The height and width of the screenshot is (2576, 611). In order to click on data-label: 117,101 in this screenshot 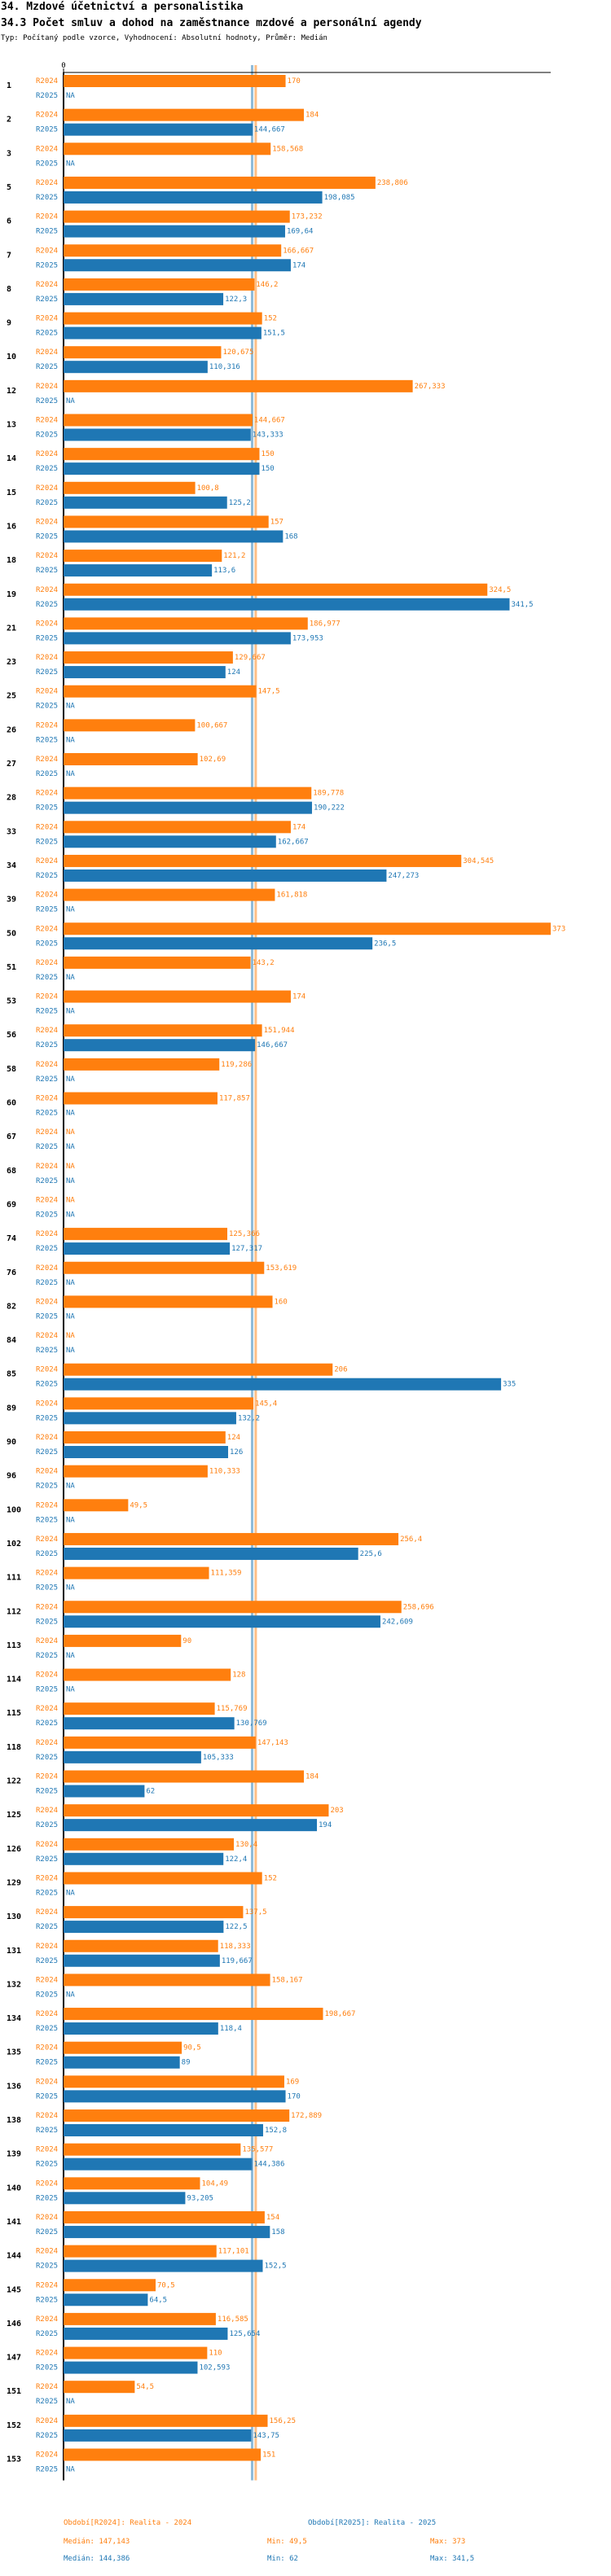, I will do `click(233, 2252)`.